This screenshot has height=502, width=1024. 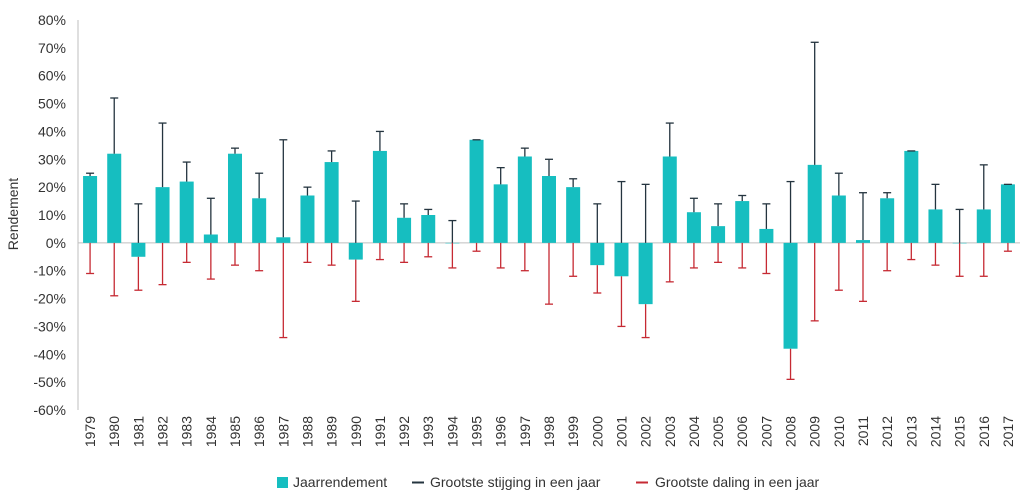 I want to click on x-tick-label: 1999, so click(x=573, y=431).